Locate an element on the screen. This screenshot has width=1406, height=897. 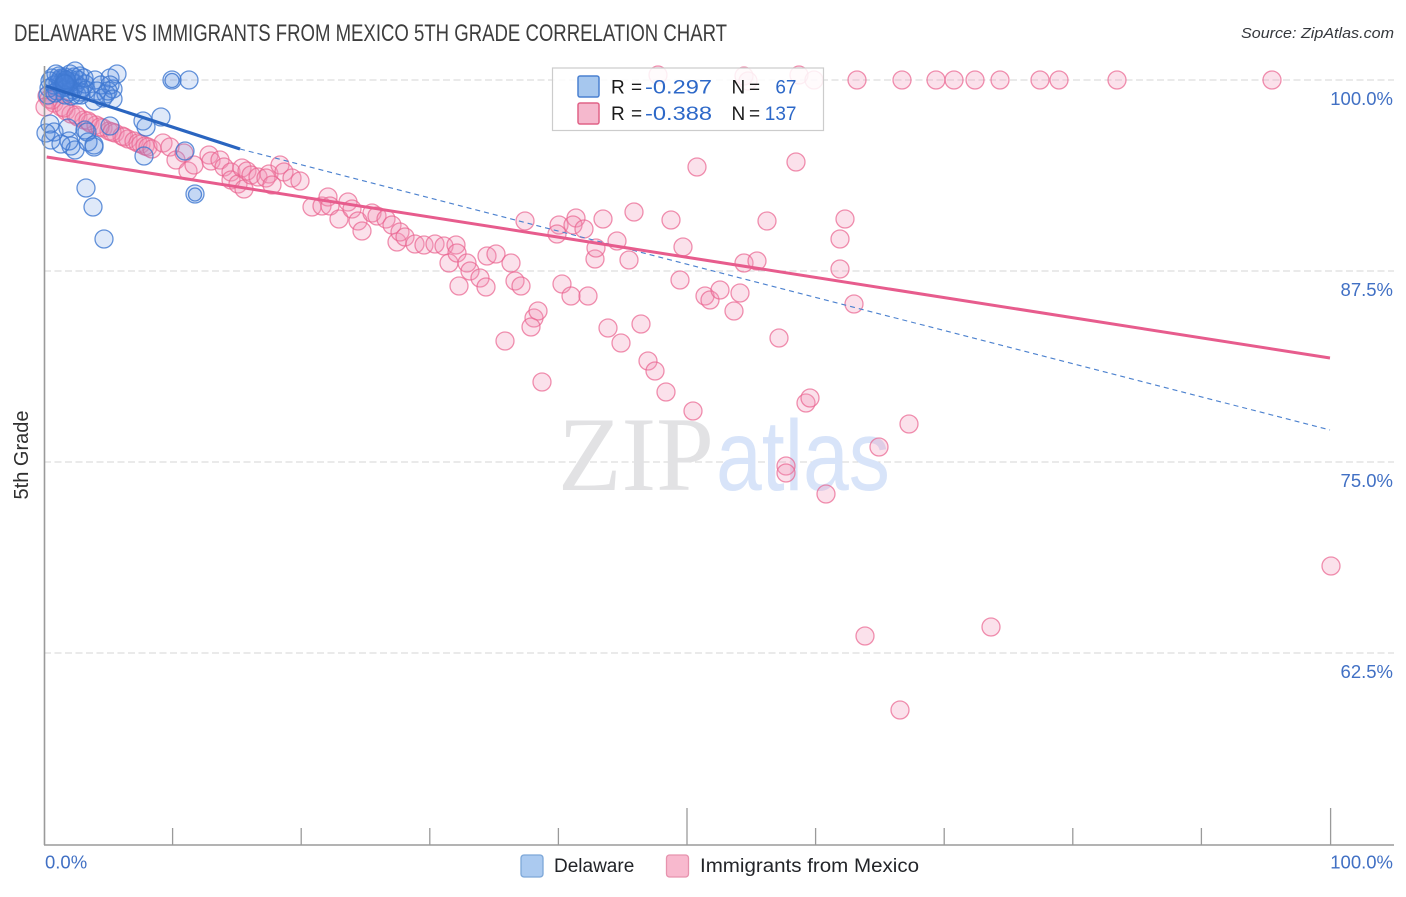
svg-text: 137 is located at coordinates (781, 114).